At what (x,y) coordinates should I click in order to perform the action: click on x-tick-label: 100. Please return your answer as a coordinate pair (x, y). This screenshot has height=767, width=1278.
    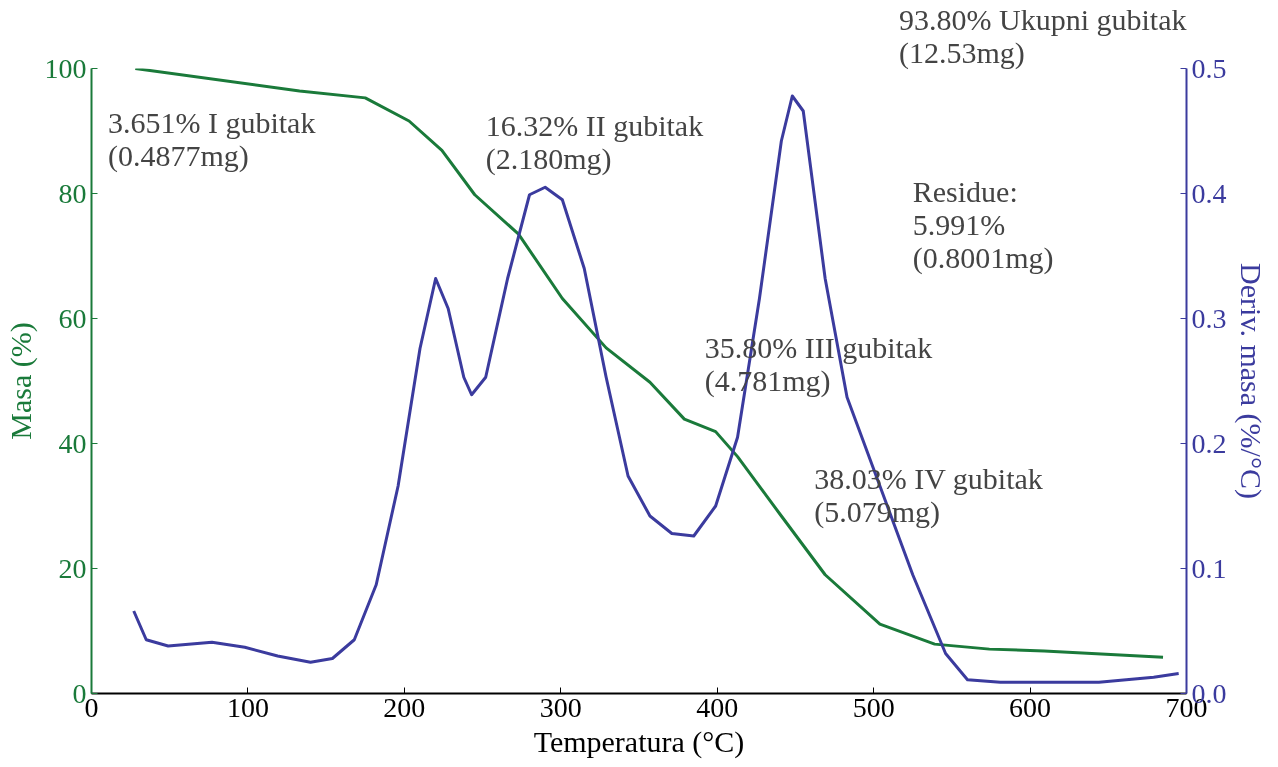
    Looking at the image, I should click on (247, 707).